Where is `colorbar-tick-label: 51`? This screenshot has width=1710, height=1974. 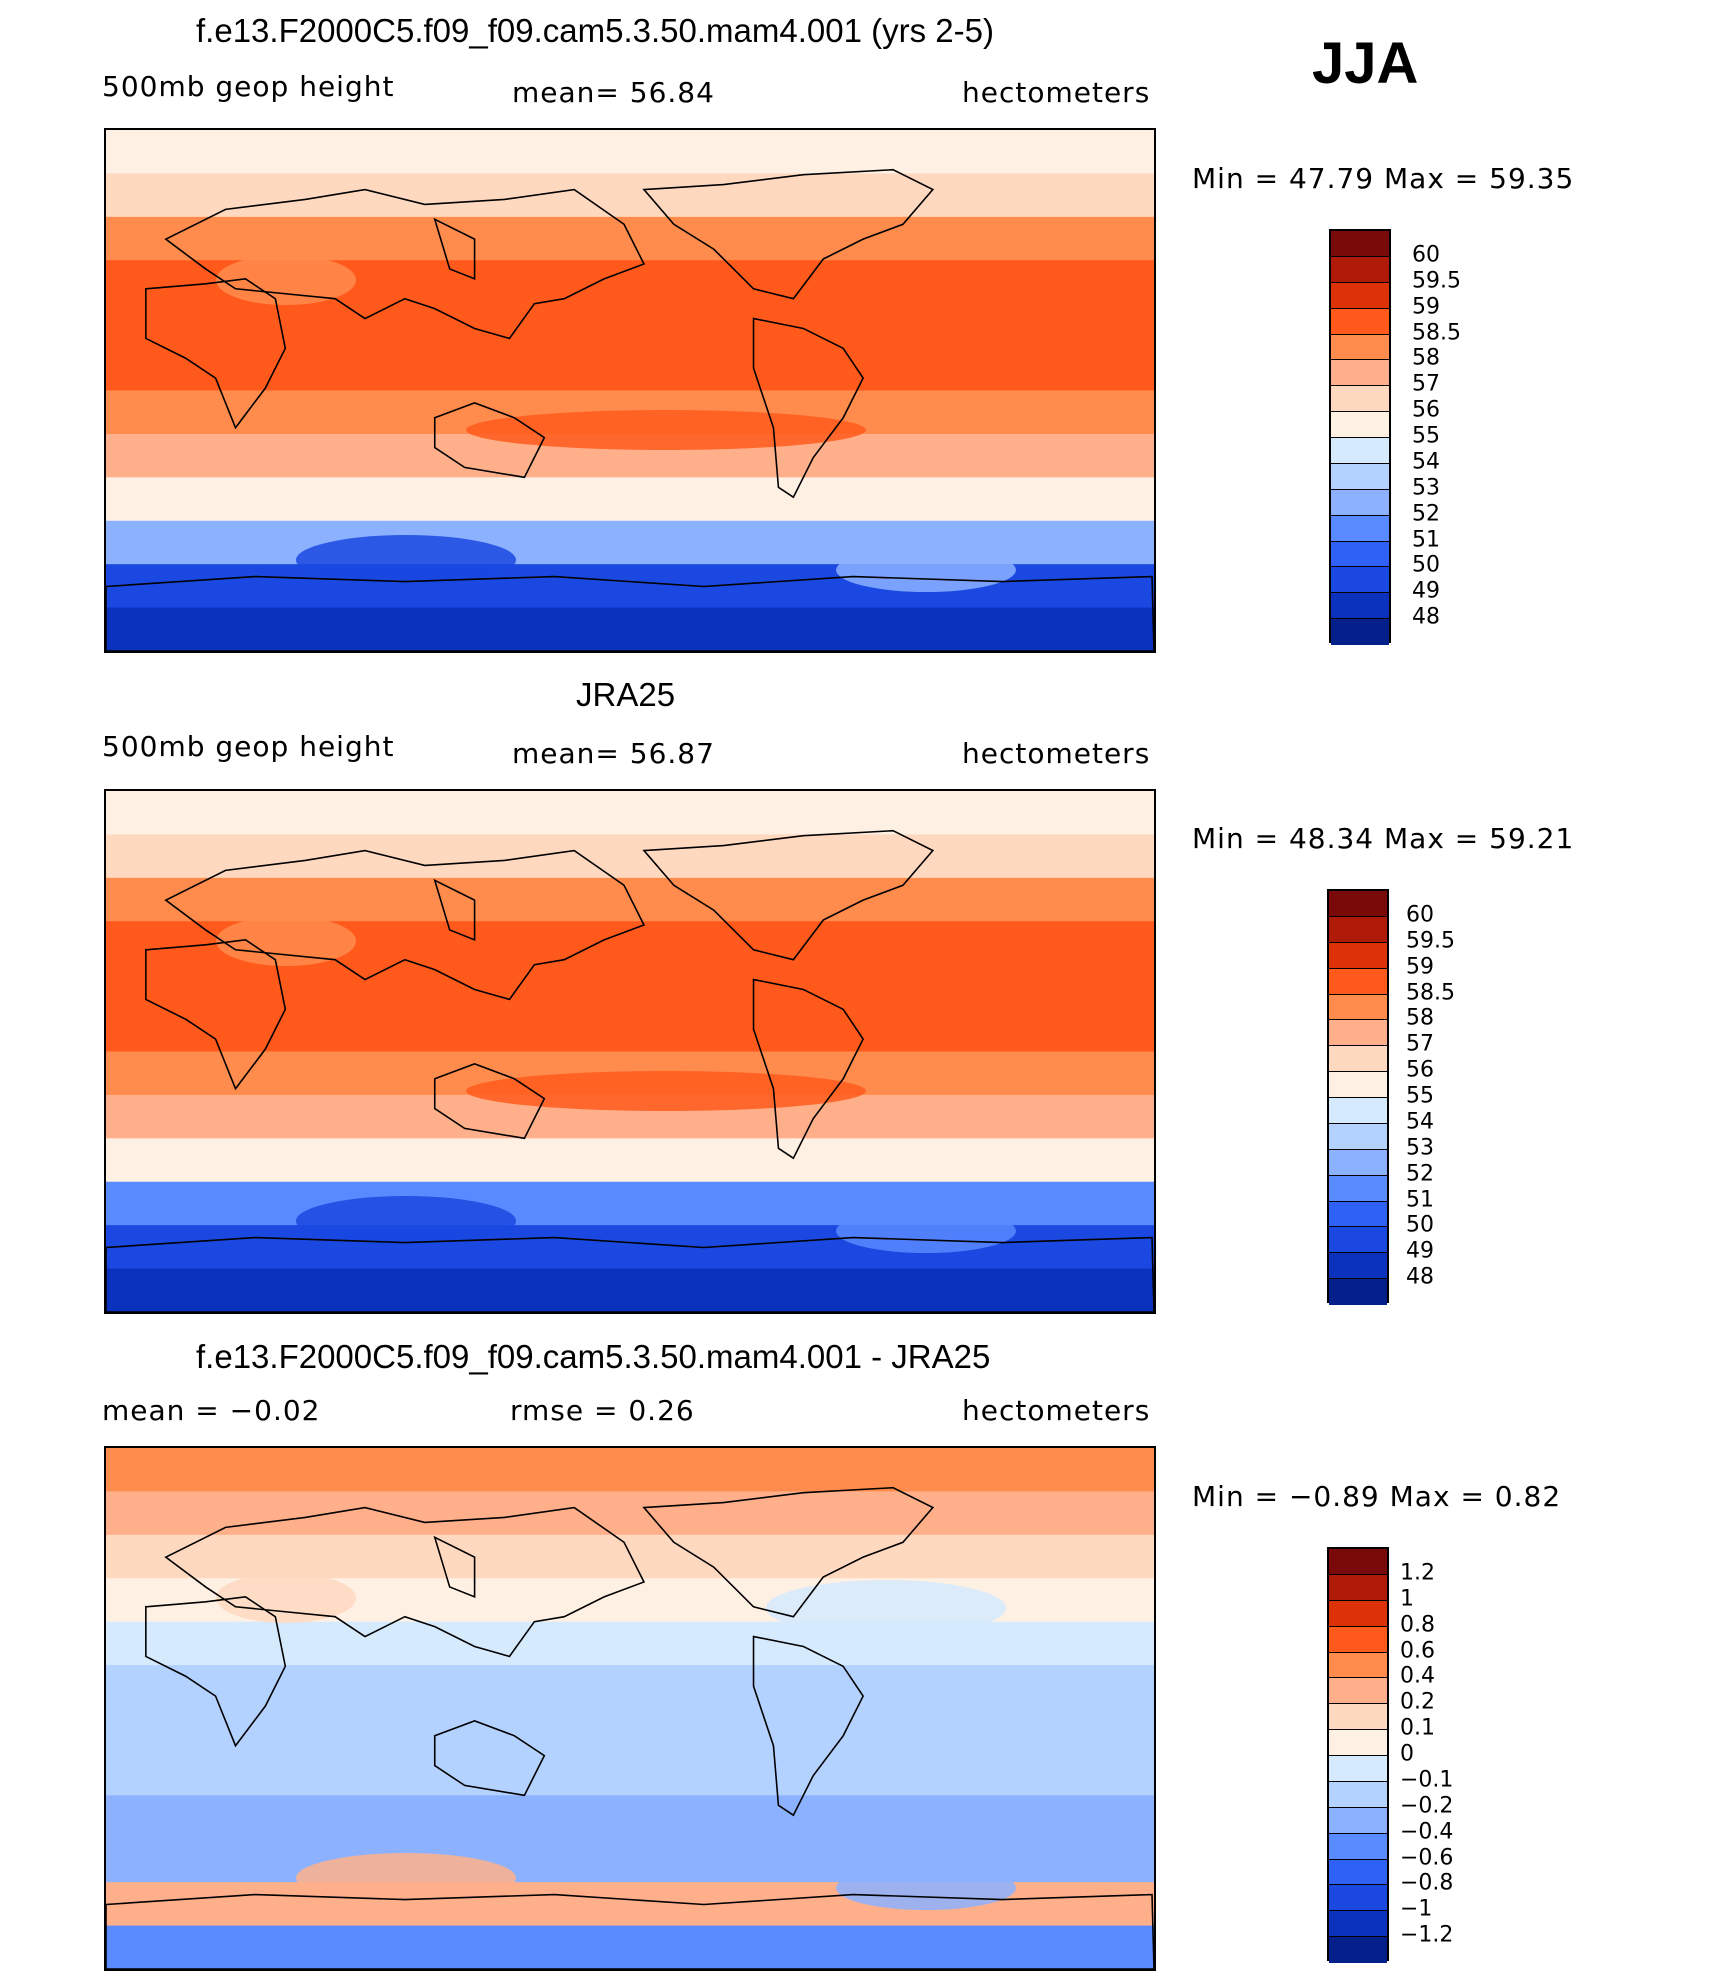
colorbar-tick-label: 51 is located at coordinates (1420, 1199).